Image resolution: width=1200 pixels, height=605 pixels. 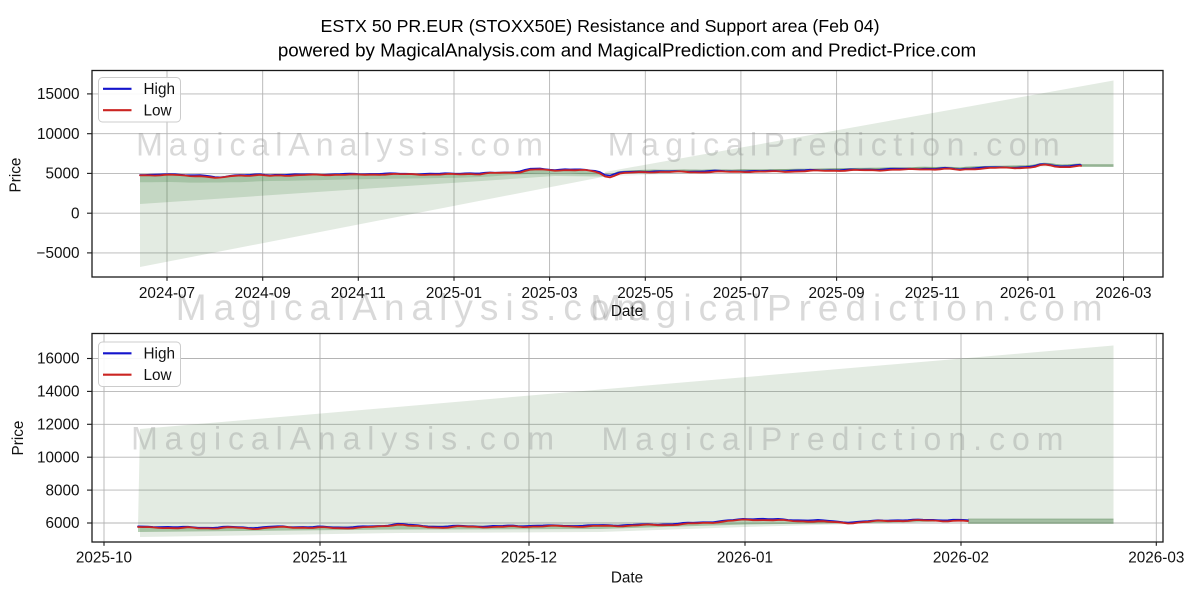 What do you see at coordinates (167, 293) in the screenshot?
I see `svg-text: 2024-07` at bounding box center [167, 293].